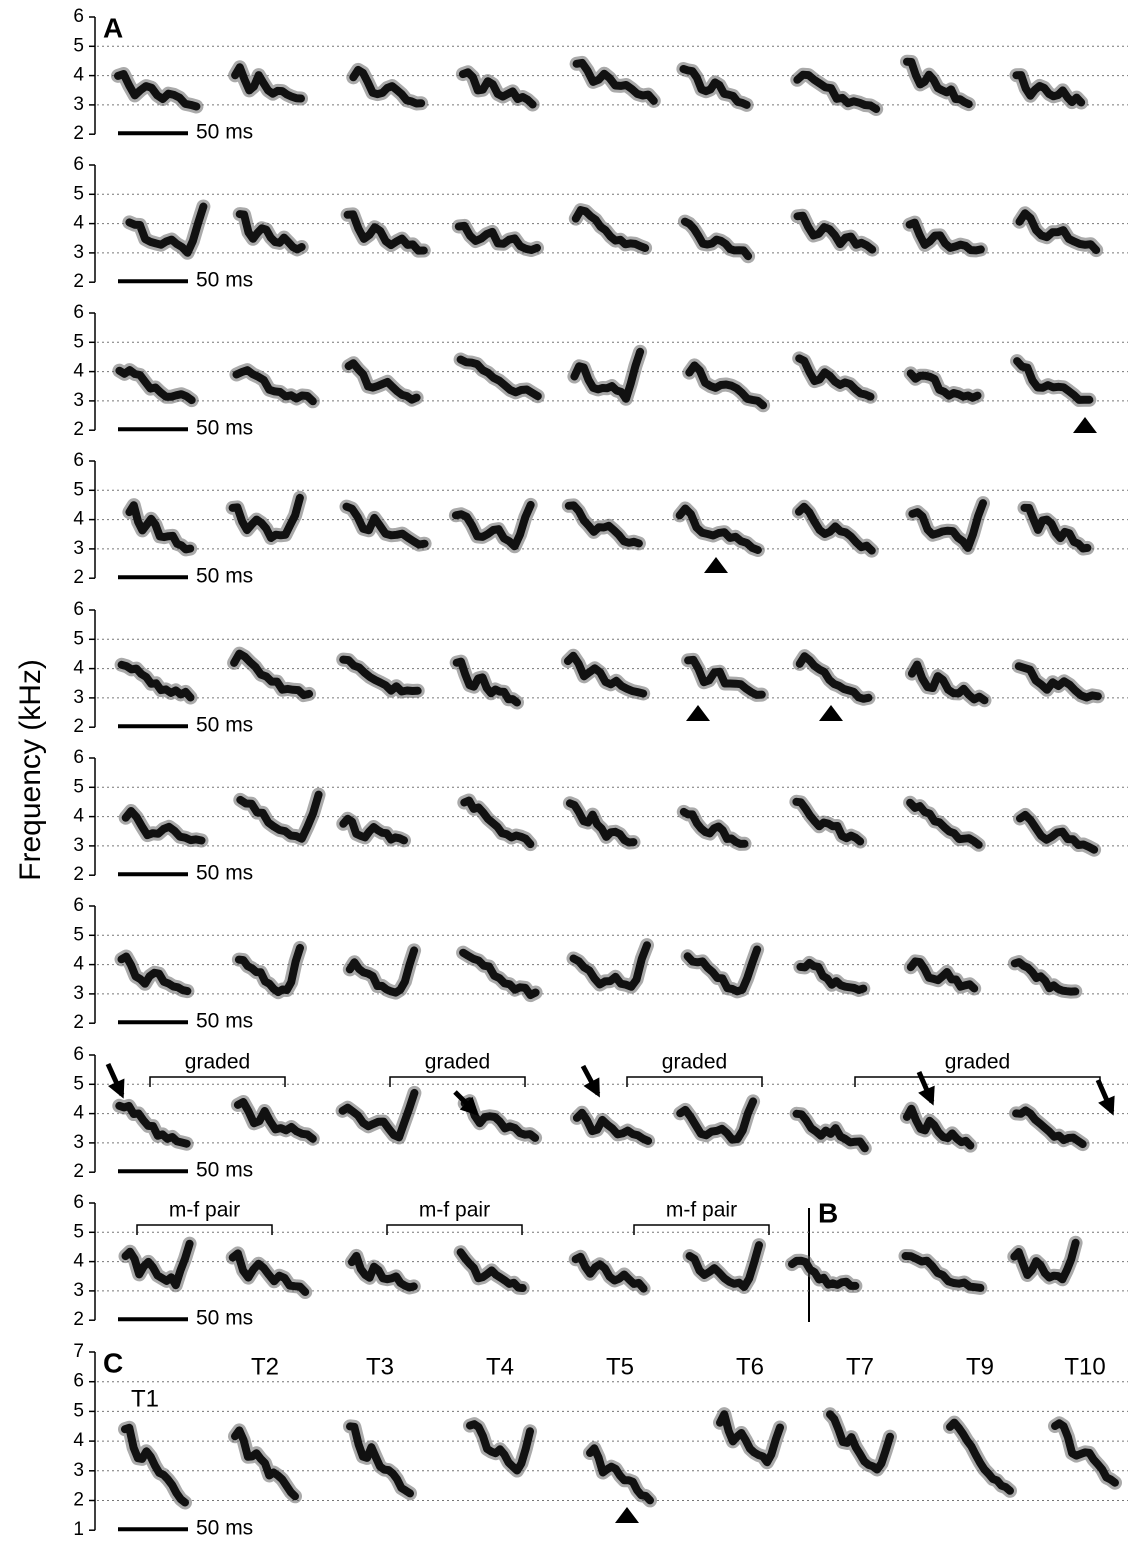 The height and width of the screenshot is (1542, 1132). I want to click on panel-label: B, so click(828, 1212).